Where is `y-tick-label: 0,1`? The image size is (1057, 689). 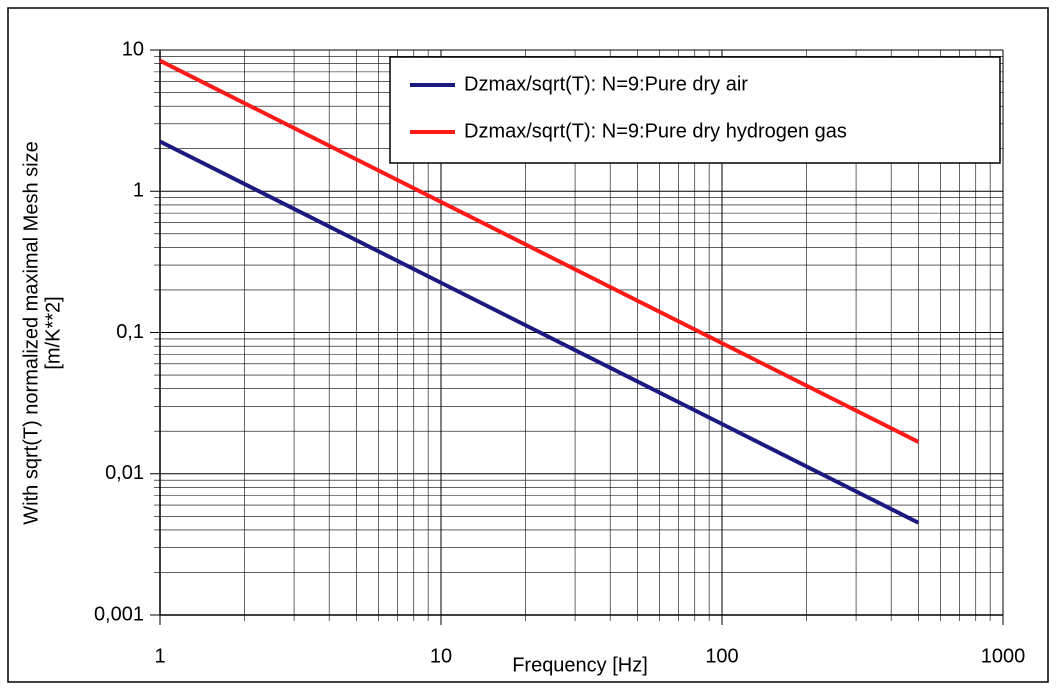
y-tick-label: 0,1 is located at coordinates (130, 332).